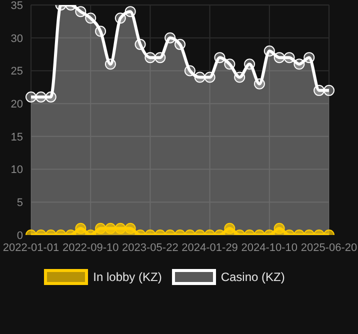 This screenshot has height=334, width=358. Describe the element at coordinates (127, 277) in the screenshot. I see `legend-label: In lobby (KZ)` at that location.